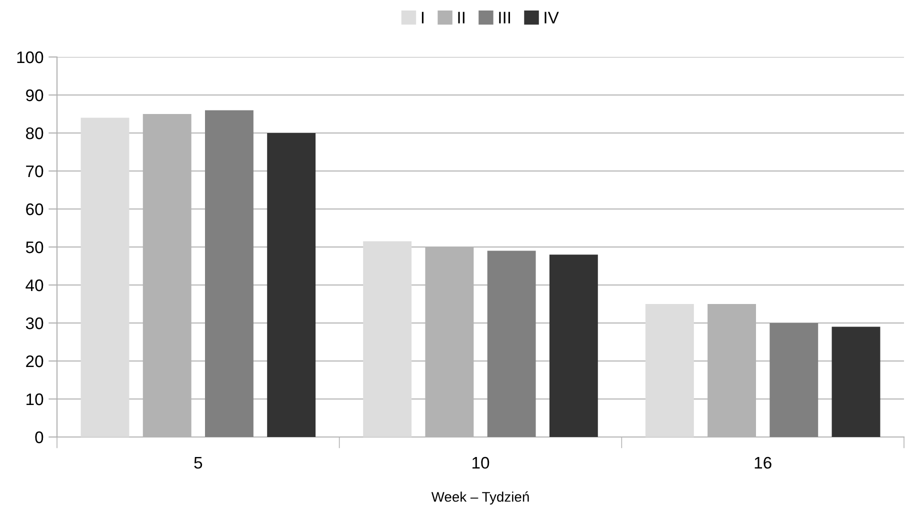  Describe the element at coordinates (35, 399) in the screenshot. I see `y-tick-label: 10` at that location.